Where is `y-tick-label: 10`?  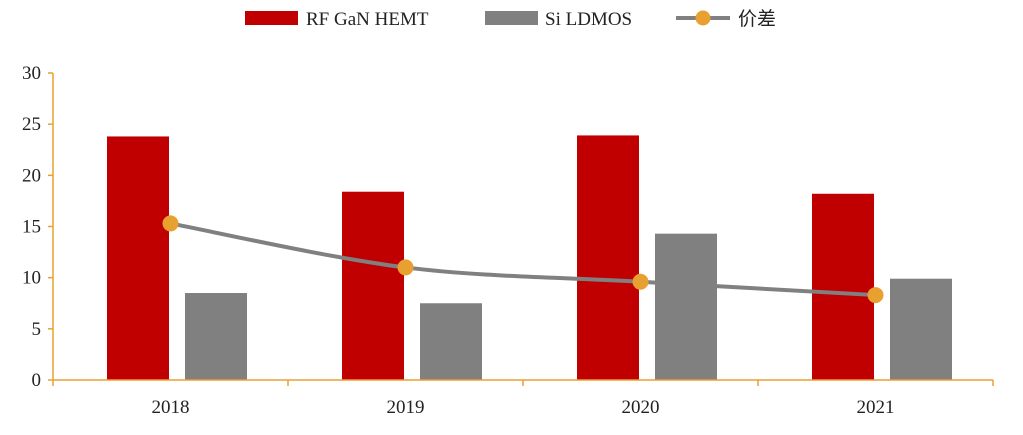 y-tick-label: 10 is located at coordinates (31, 278).